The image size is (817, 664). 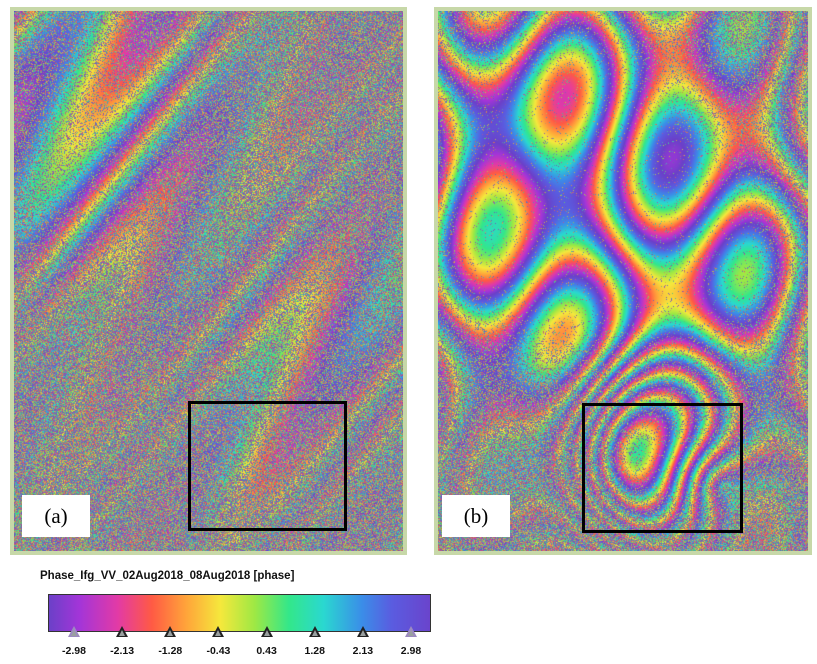 What do you see at coordinates (363, 651) in the screenshot?
I see `colorbar-tick-label: 2.13` at bounding box center [363, 651].